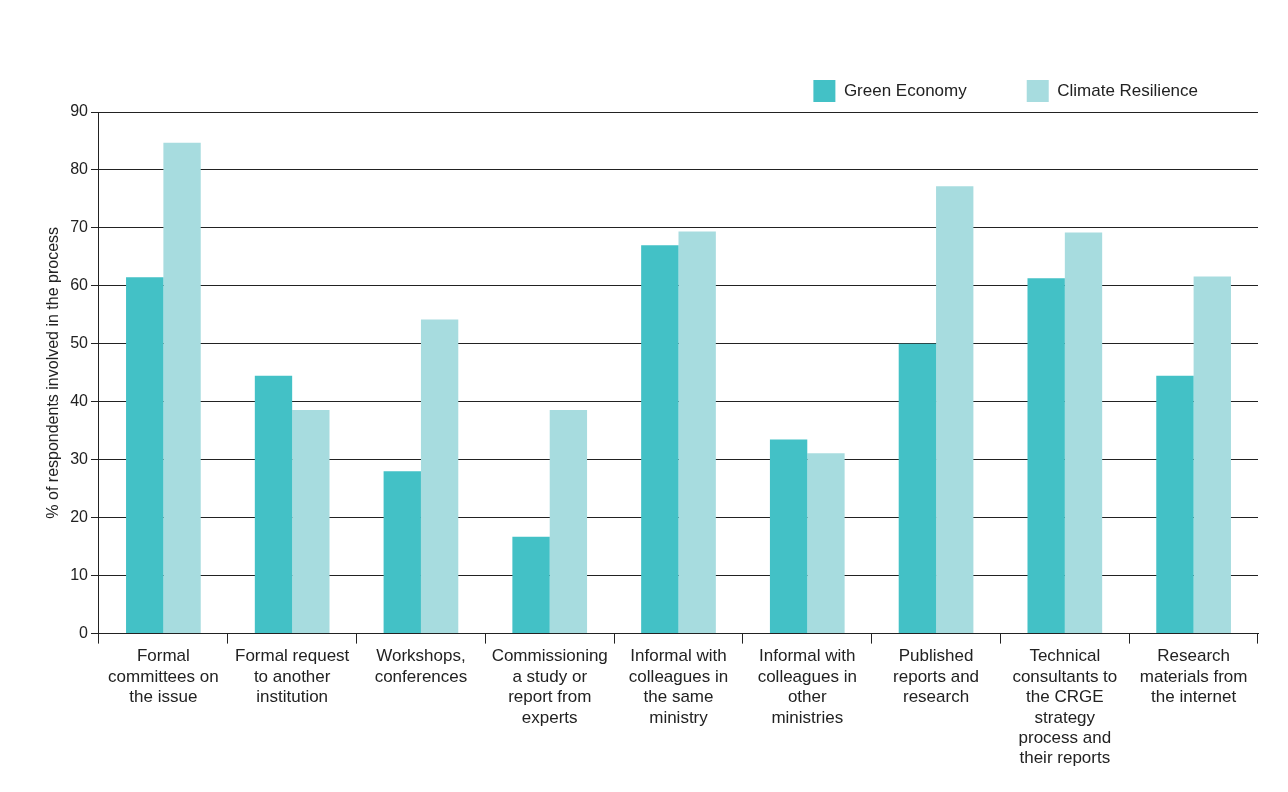 The image size is (1288, 792). I want to click on x-tick-label: Workshops, conferences, so click(421, 666).